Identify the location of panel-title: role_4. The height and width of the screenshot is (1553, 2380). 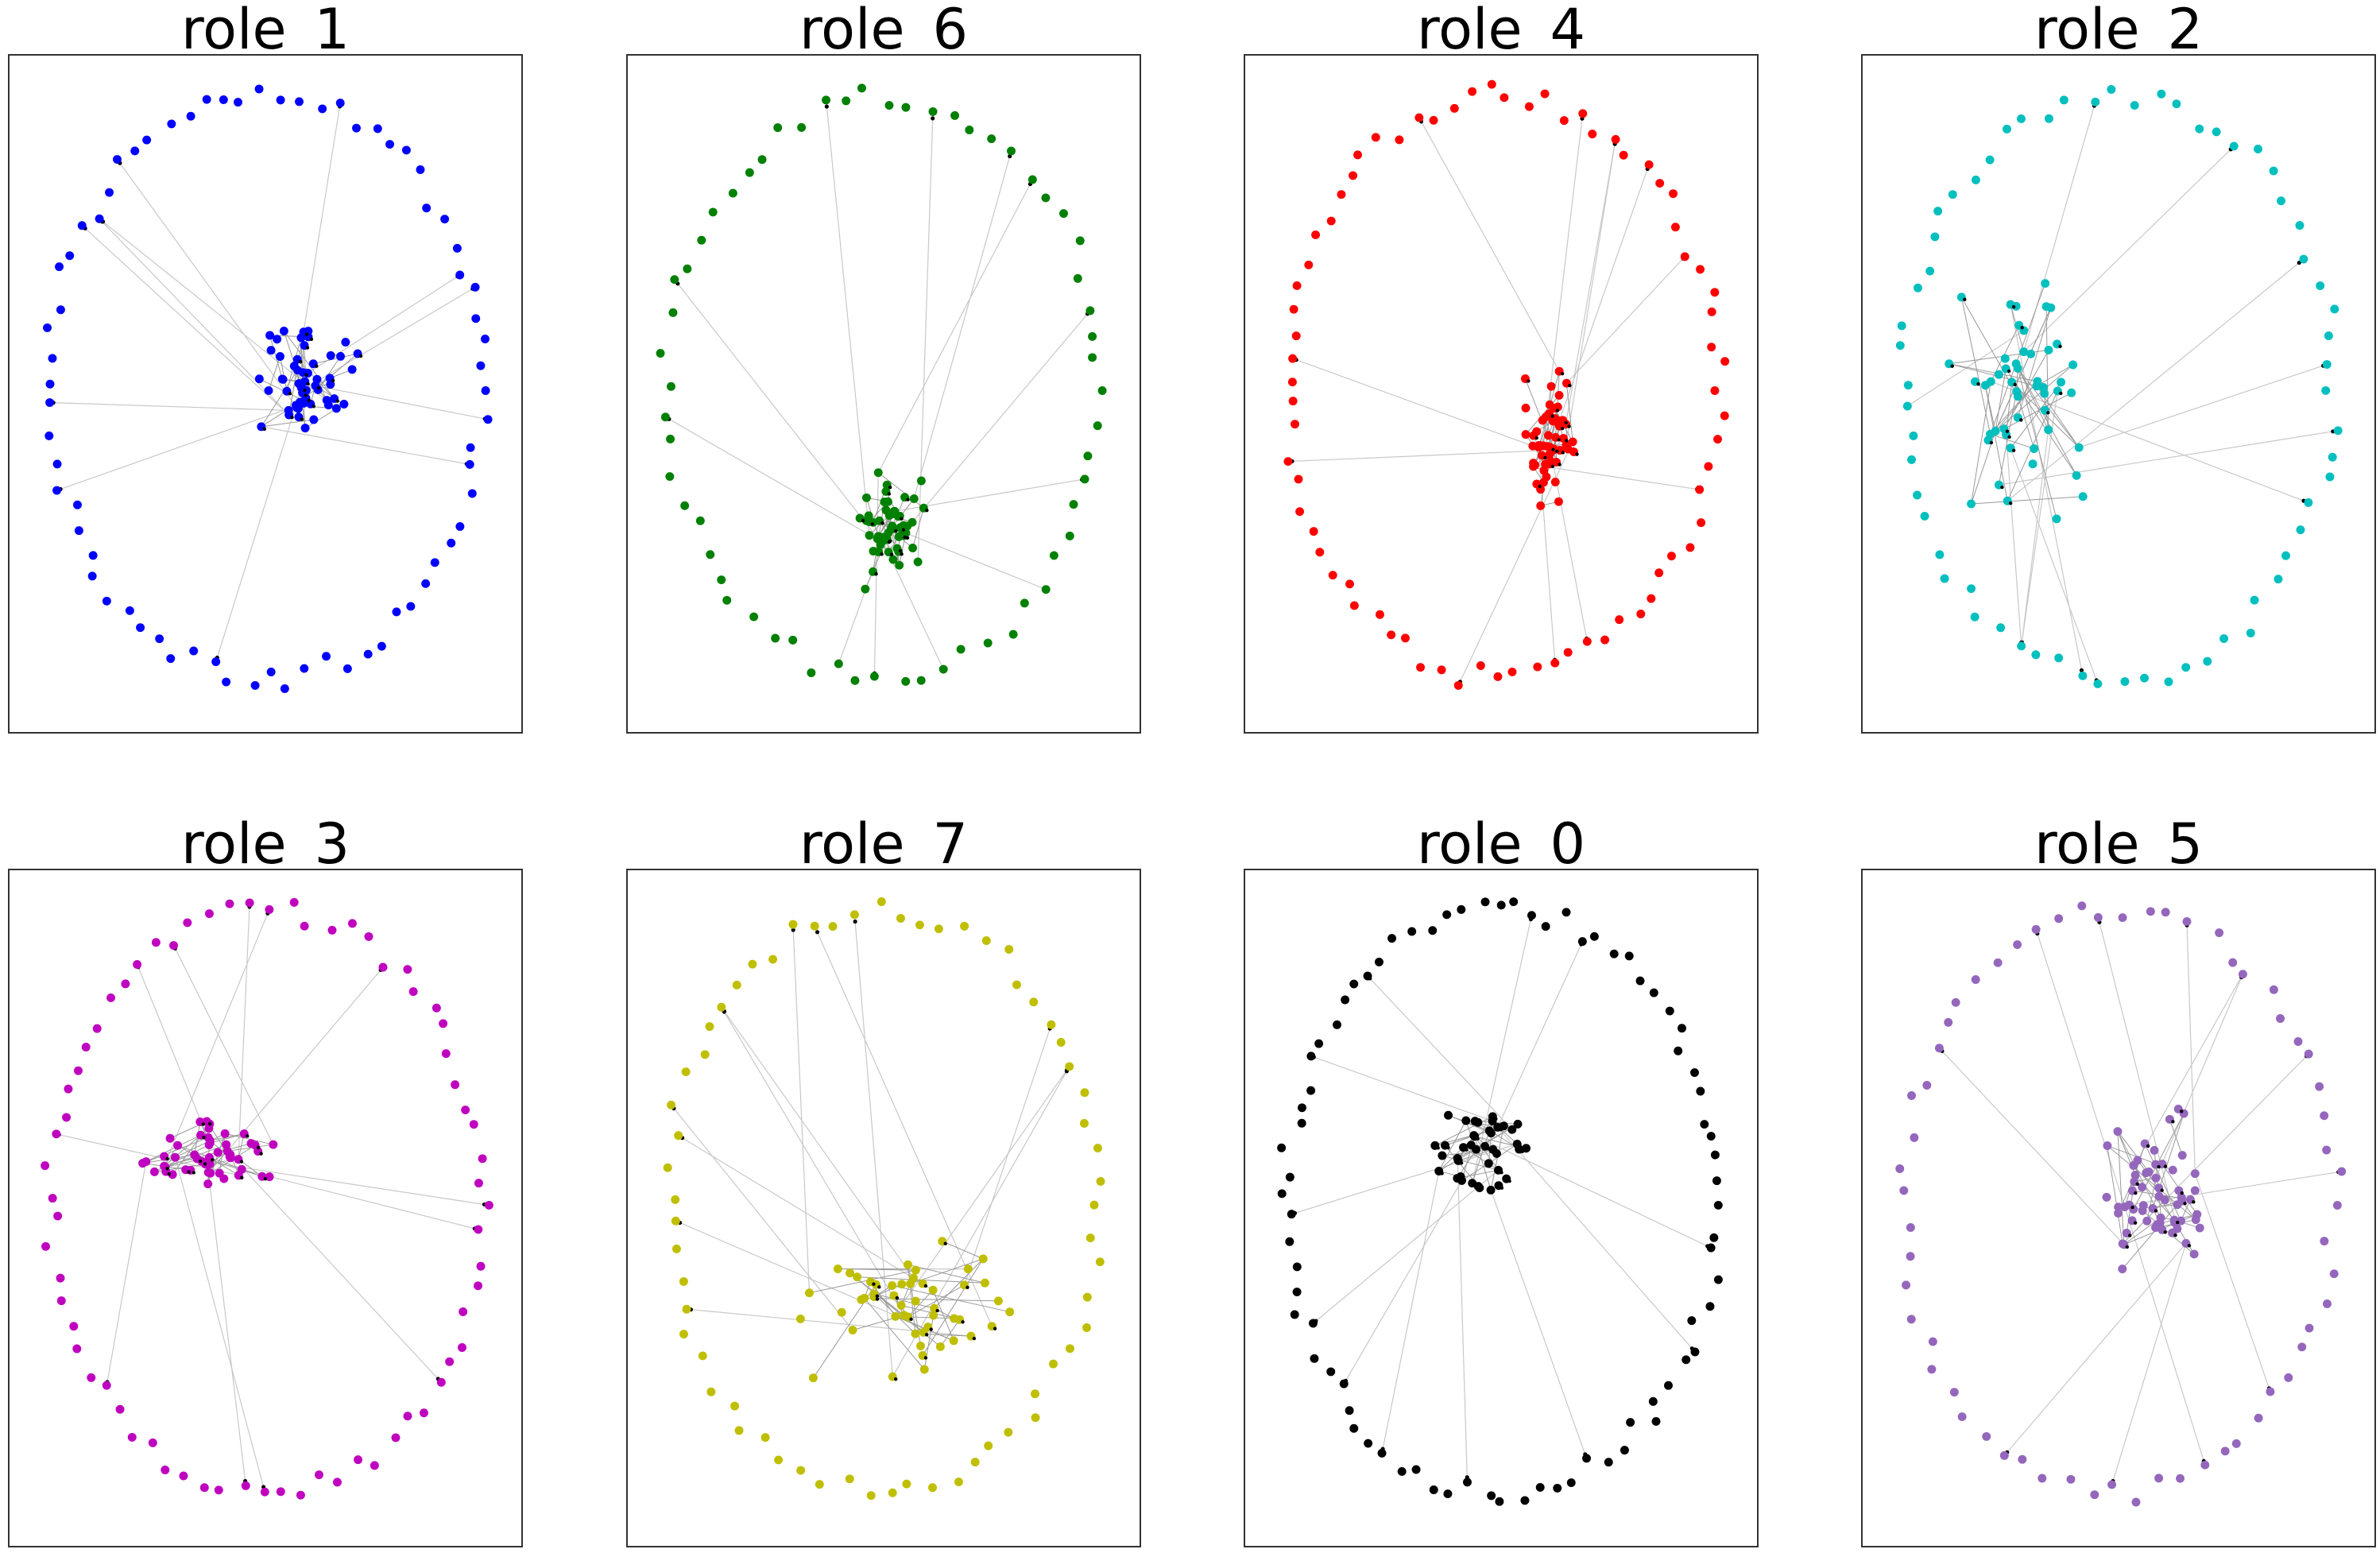
(1501, 31).